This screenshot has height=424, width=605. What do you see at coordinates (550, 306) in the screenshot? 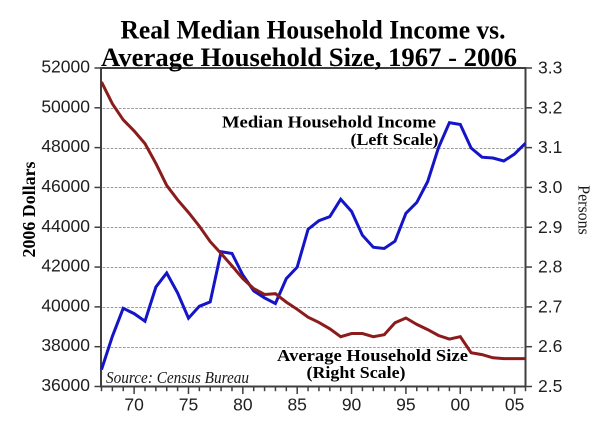
I see `svg-text: 2.7` at bounding box center [550, 306].